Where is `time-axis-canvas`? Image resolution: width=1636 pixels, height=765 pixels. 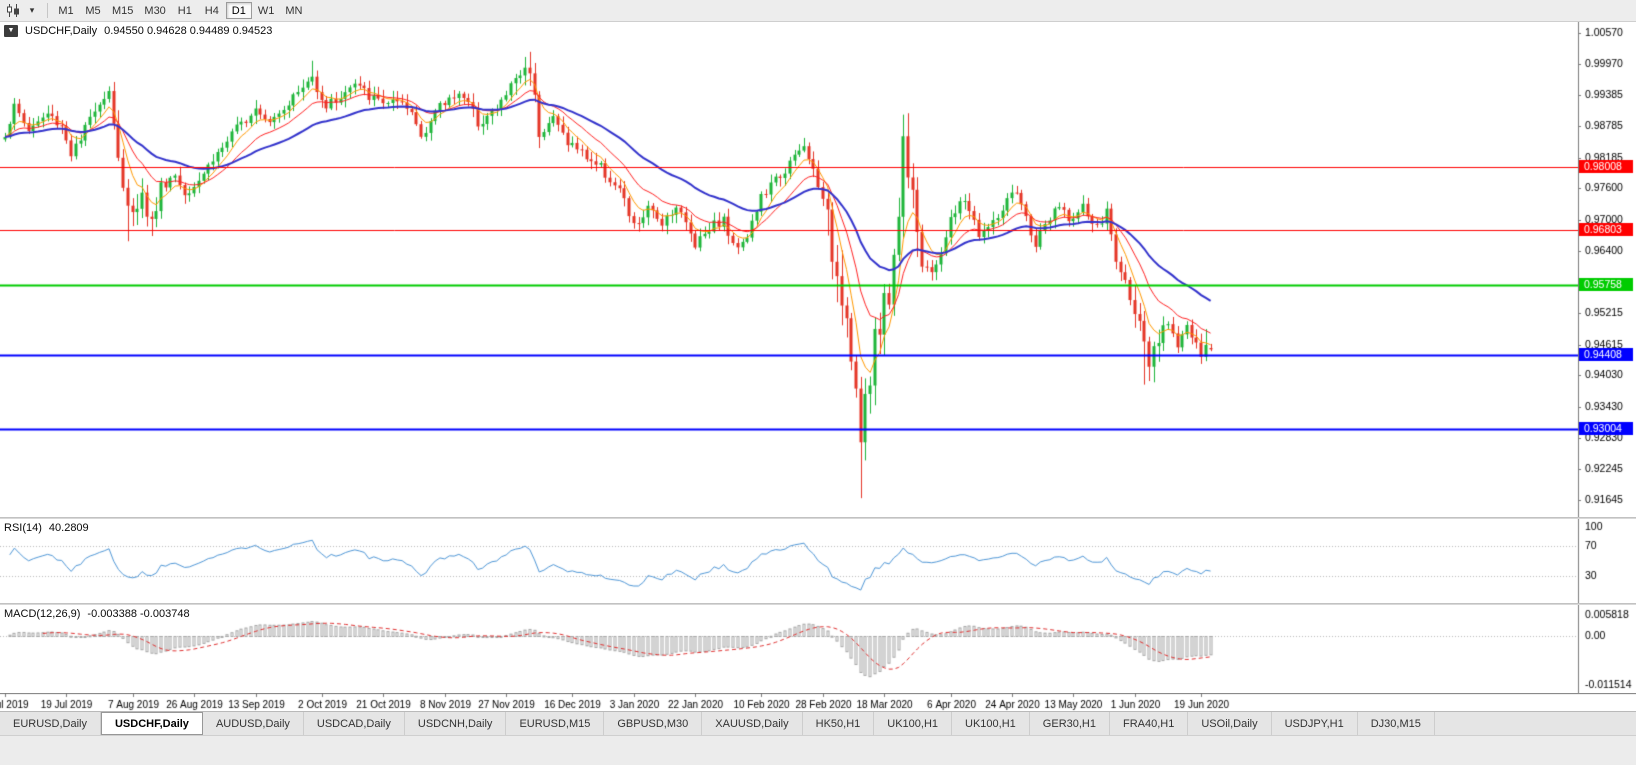
time-axis-canvas is located at coordinates (818, 702).